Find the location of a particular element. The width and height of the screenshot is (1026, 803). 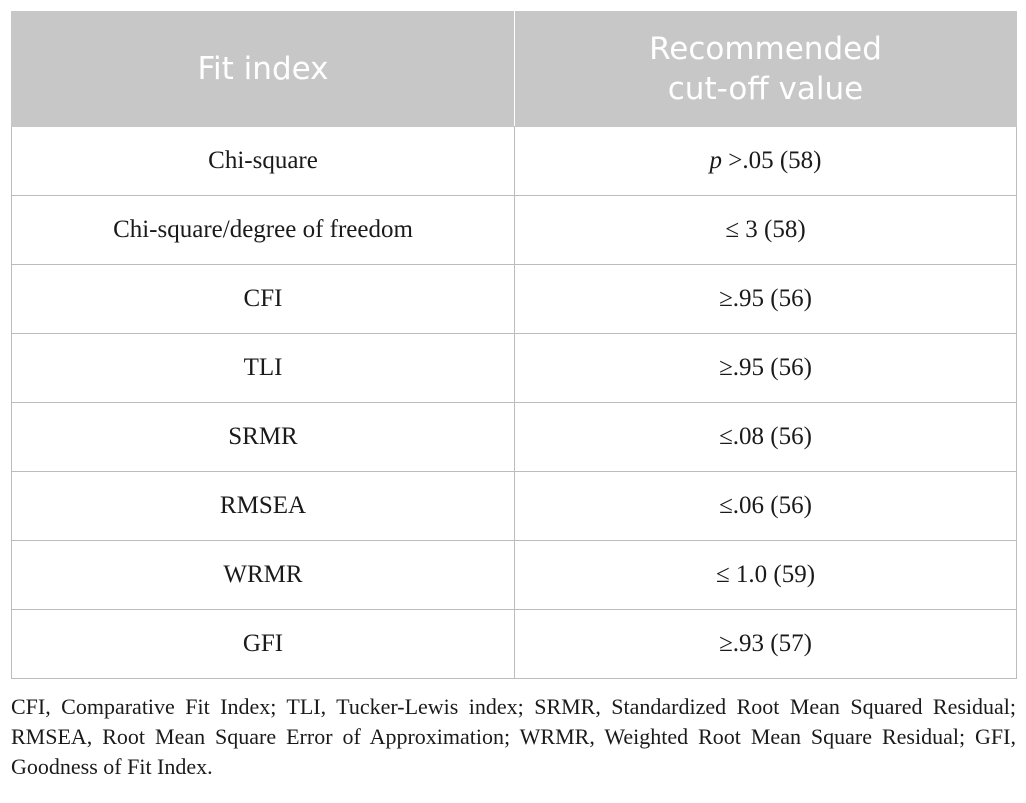

fit-index-cell: TLI is located at coordinates (263, 368).